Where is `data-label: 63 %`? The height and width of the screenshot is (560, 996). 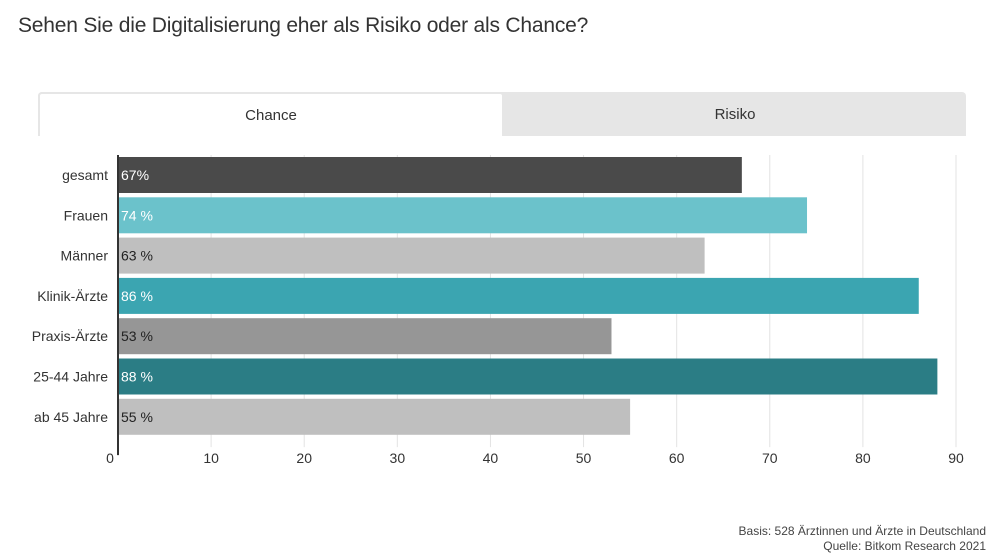 data-label: 63 % is located at coordinates (137, 256).